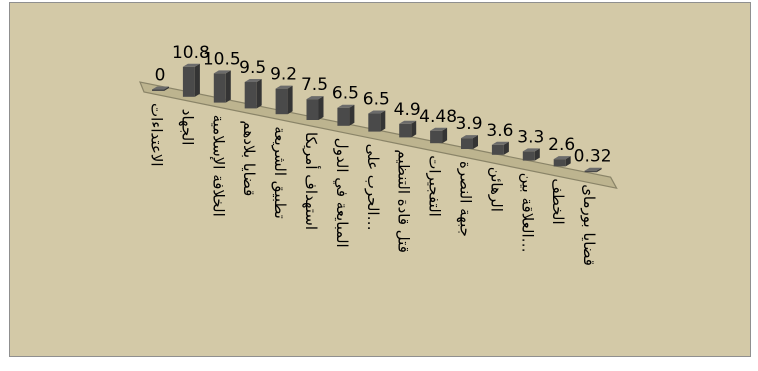 The width and height of the screenshot is (758, 371). Describe the element at coordinates (407, 110) in the screenshot. I see `data-label: 4.9` at that location.